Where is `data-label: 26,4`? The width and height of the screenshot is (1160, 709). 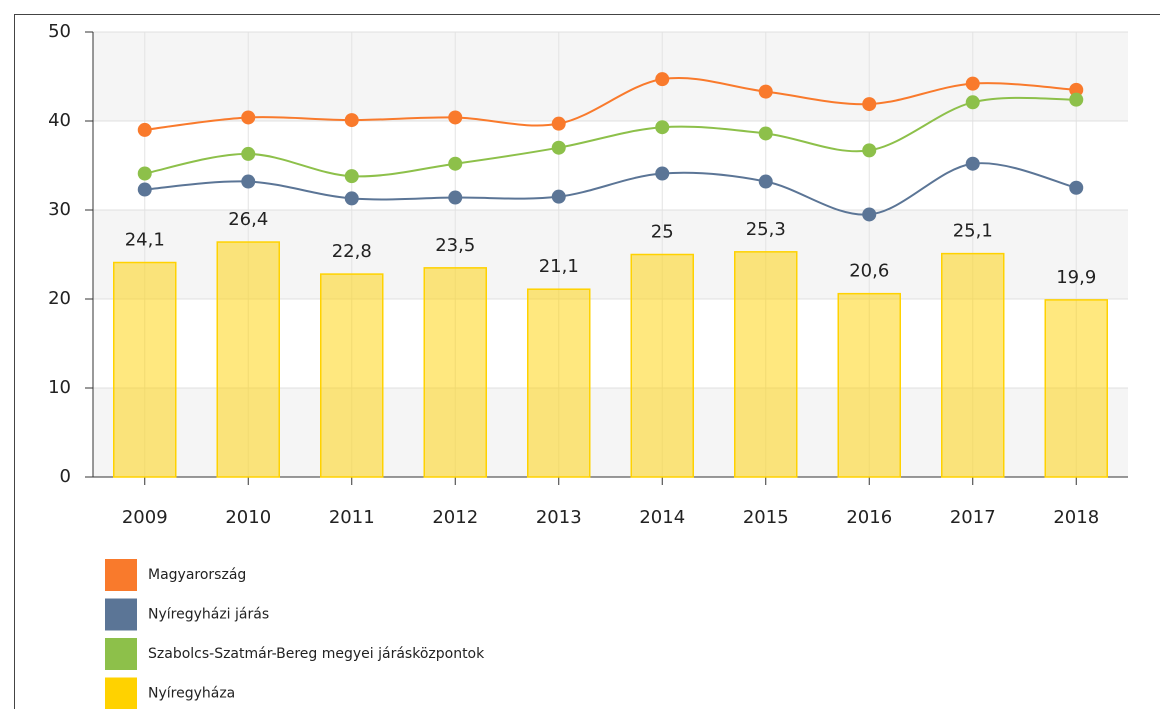 data-label: 26,4 is located at coordinates (248, 219).